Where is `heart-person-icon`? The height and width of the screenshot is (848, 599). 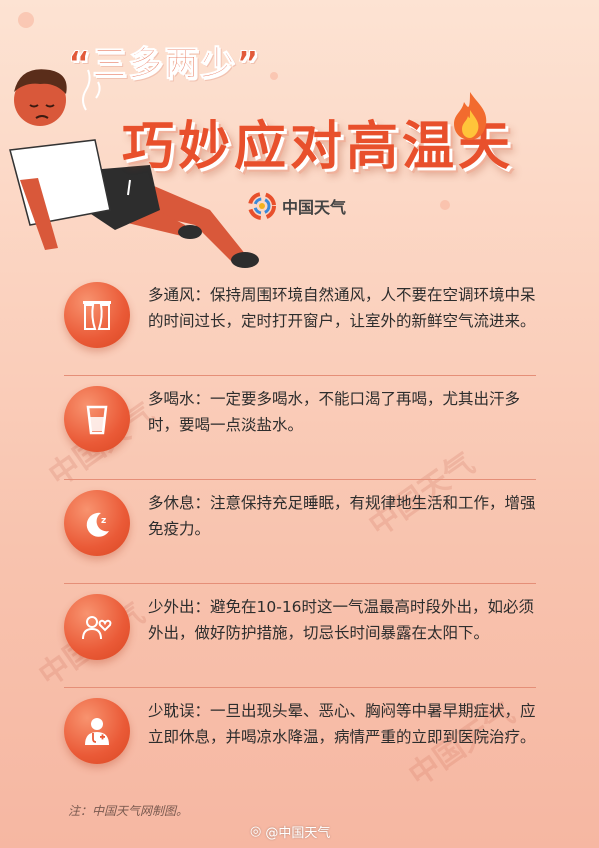
heart-person-icon is located at coordinates (97, 628).